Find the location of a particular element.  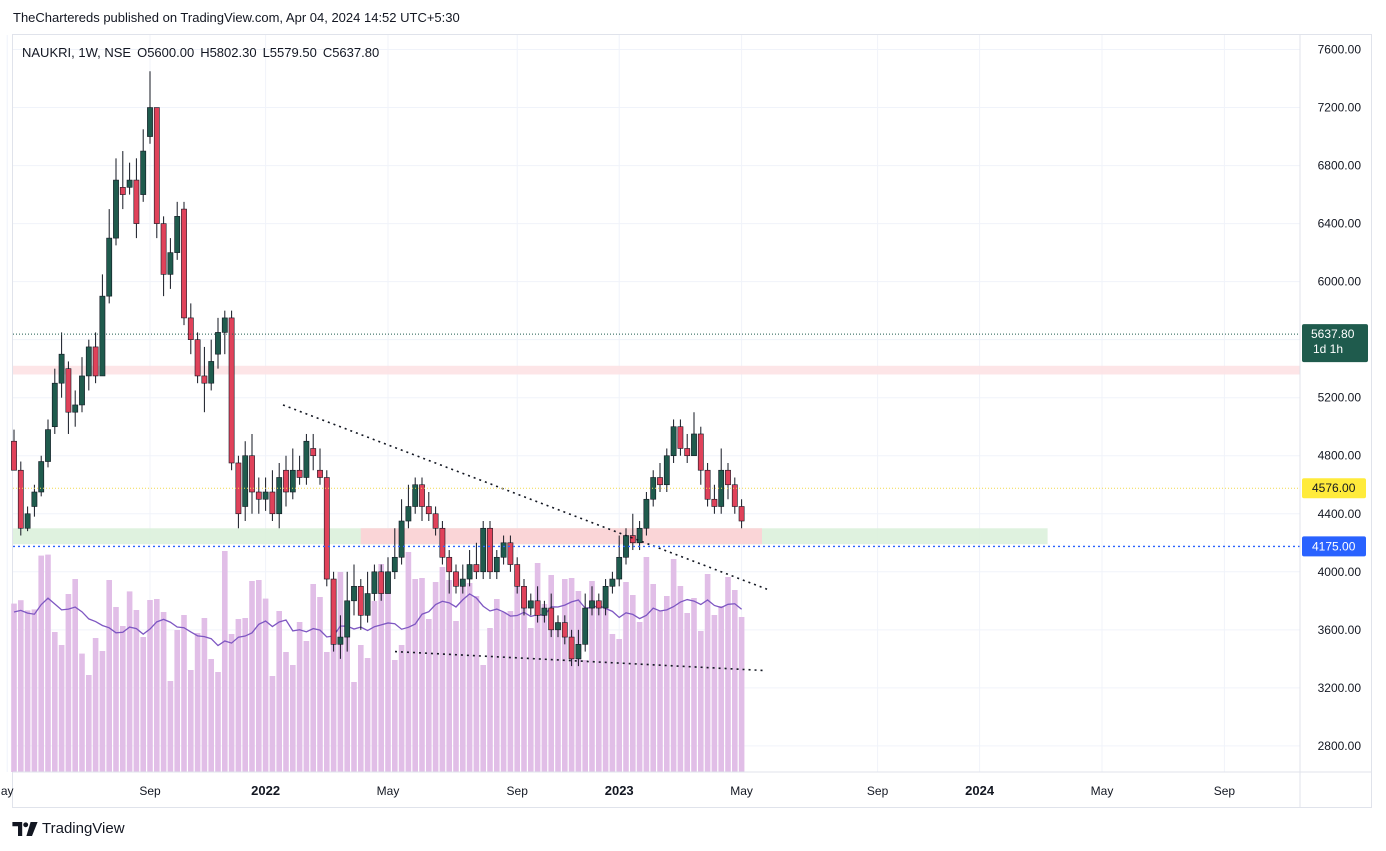

resistance-zone is located at coordinates (656, 370).